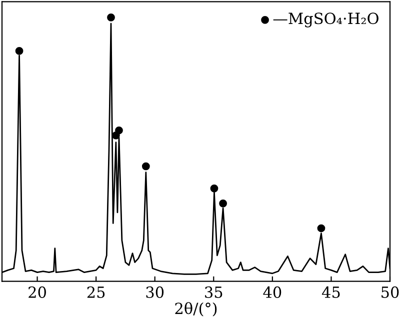 The image size is (400, 329). I want to click on x-tick-label: 25, so click(96, 292).